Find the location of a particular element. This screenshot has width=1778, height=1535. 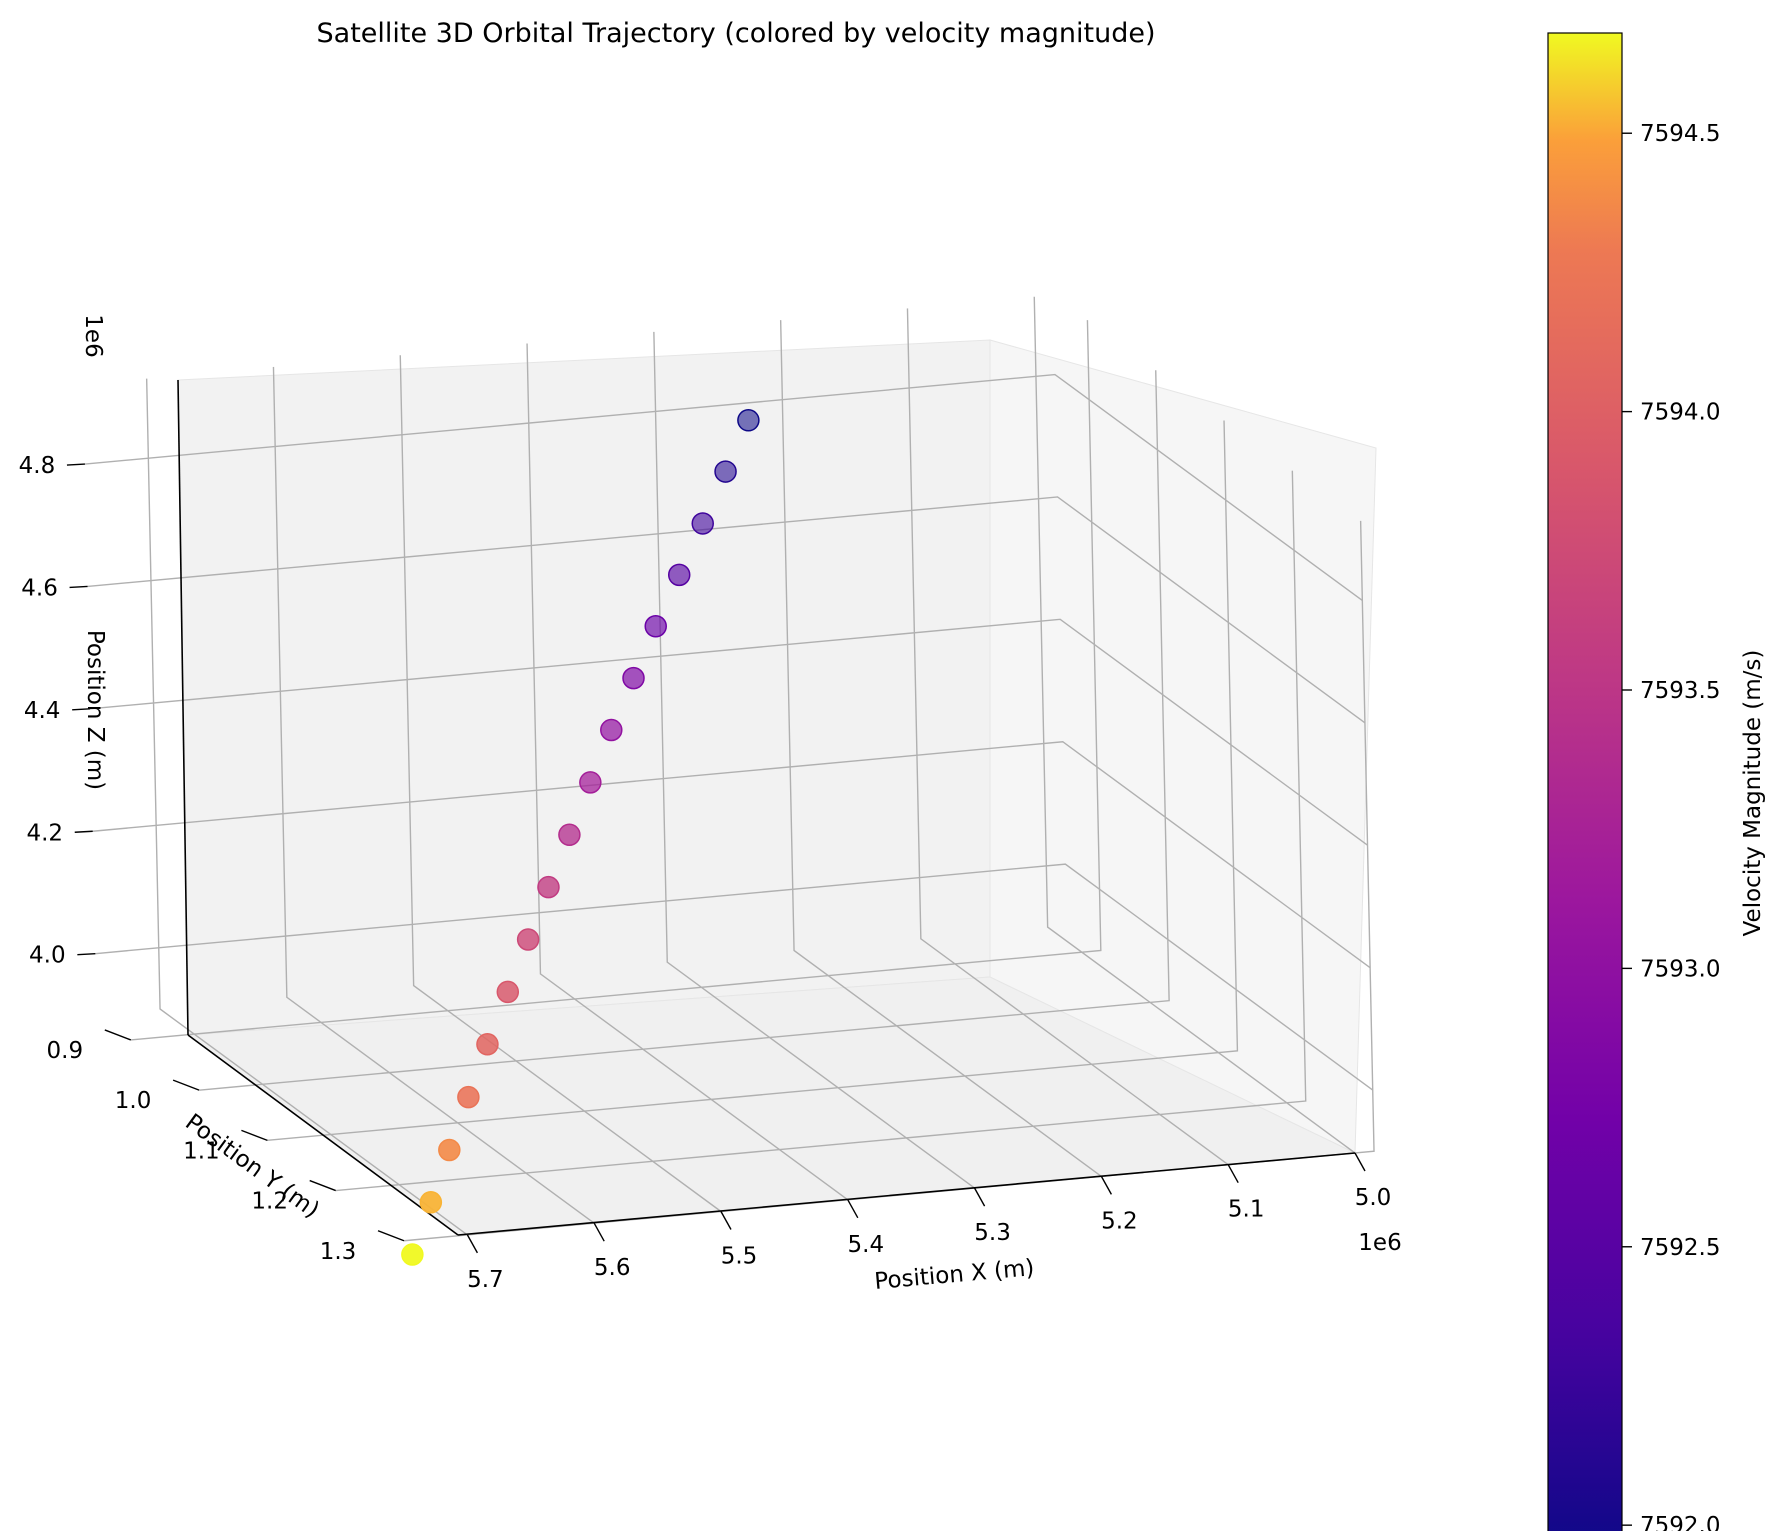

colorbar-tick-label: 7592.0 is located at coordinates (1680, 1522).